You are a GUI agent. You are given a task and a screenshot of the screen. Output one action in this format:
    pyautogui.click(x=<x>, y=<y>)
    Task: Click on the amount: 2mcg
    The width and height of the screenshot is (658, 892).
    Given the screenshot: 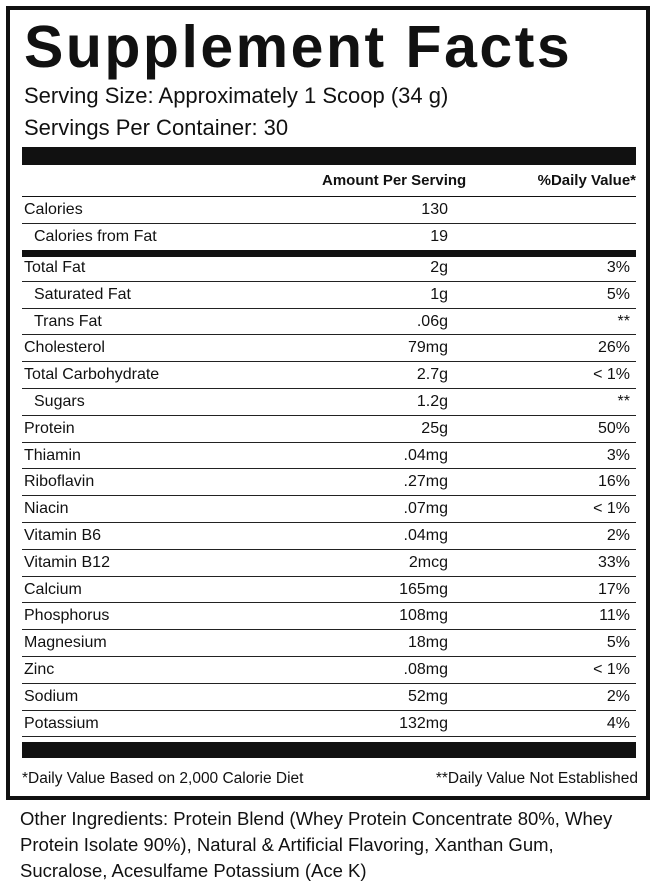 What is the action you would take?
    pyautogui.click(x=428, y=562)
    